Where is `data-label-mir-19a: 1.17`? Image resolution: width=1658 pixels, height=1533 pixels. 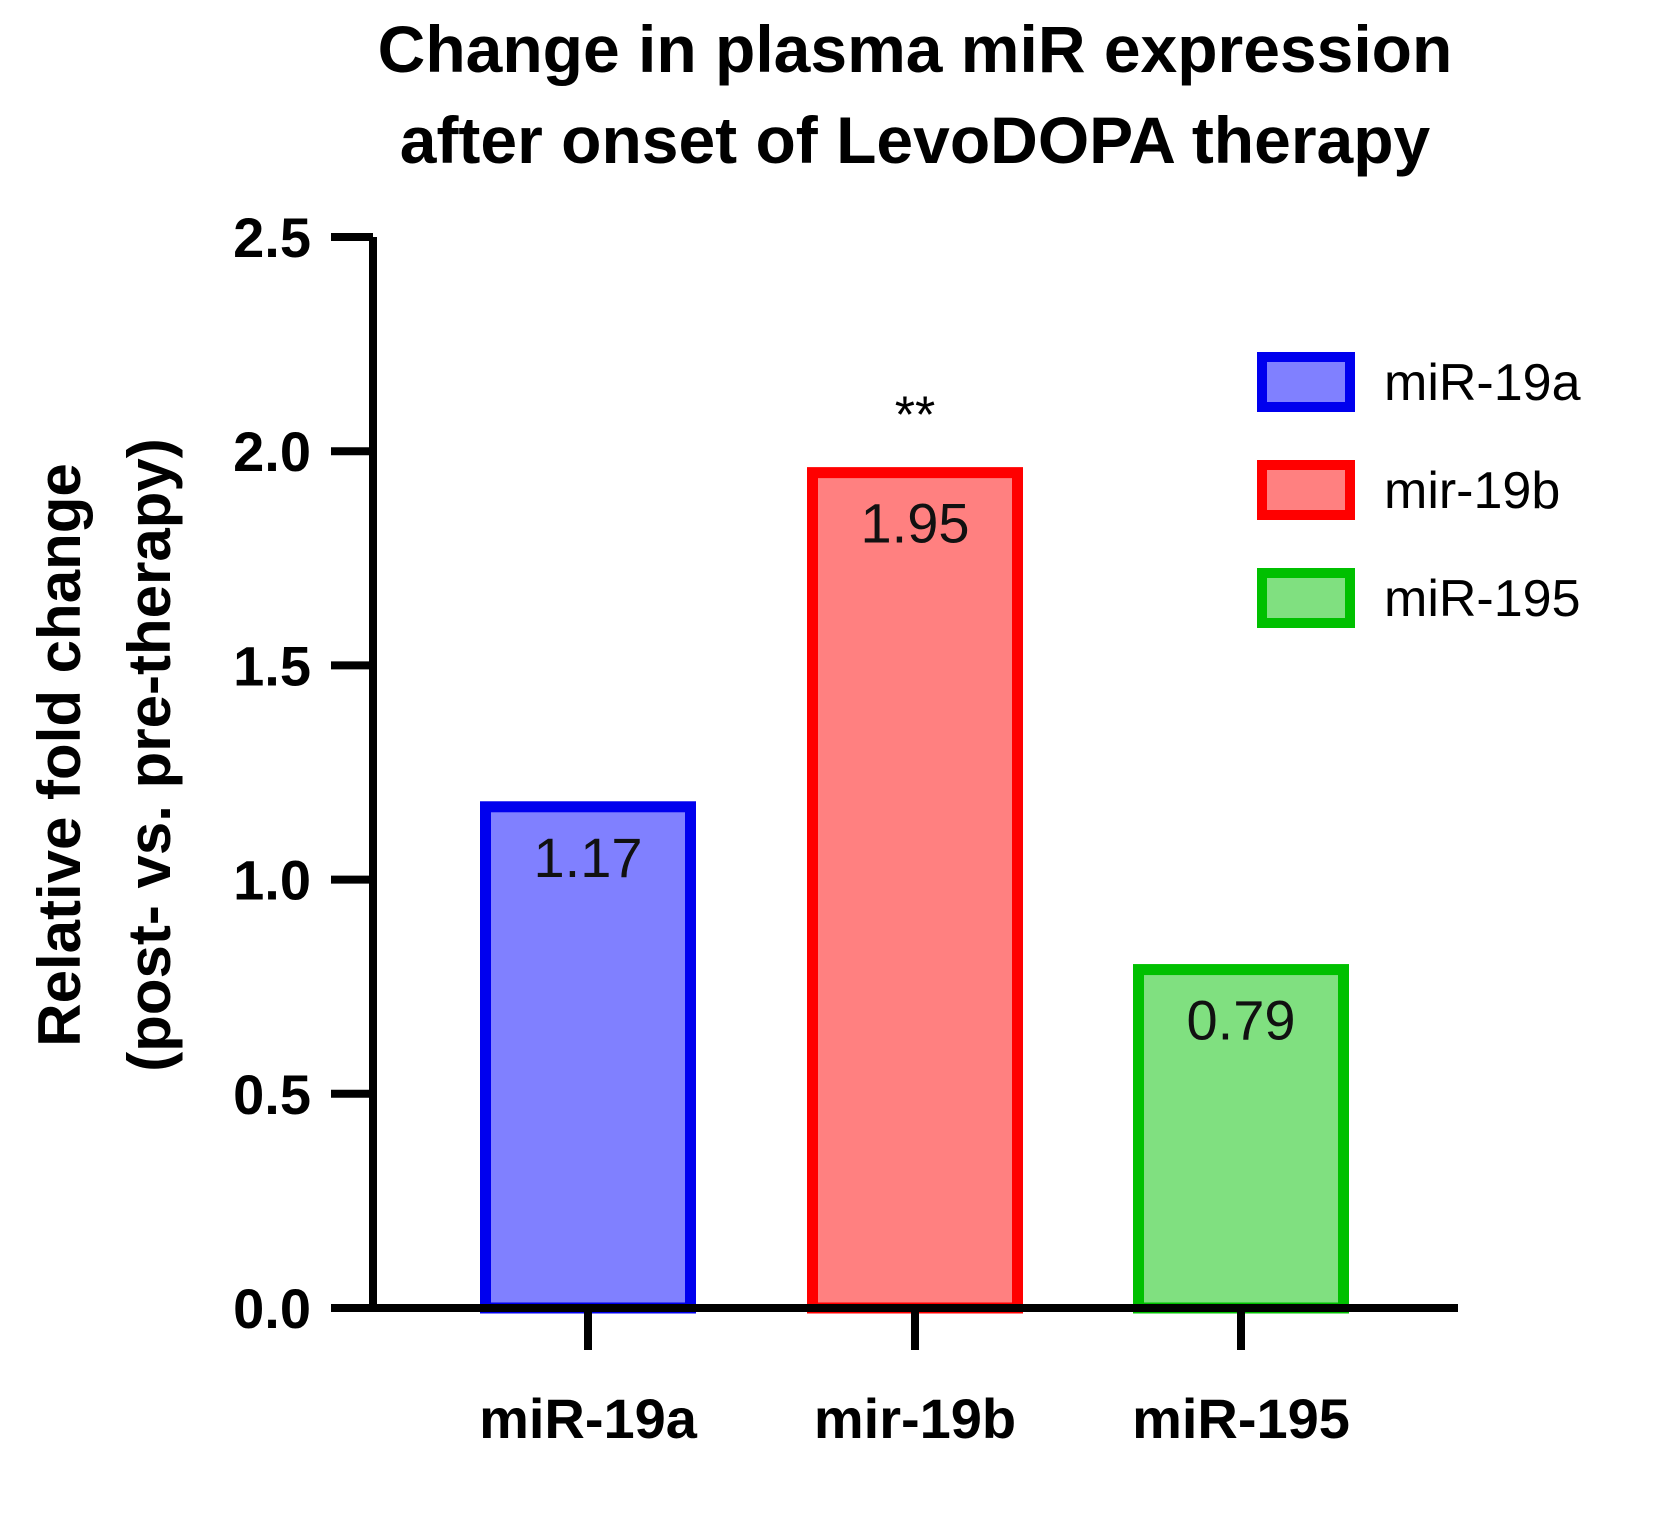
data-label-mir-19a: 1.17 is located at coordinates (588, 857).